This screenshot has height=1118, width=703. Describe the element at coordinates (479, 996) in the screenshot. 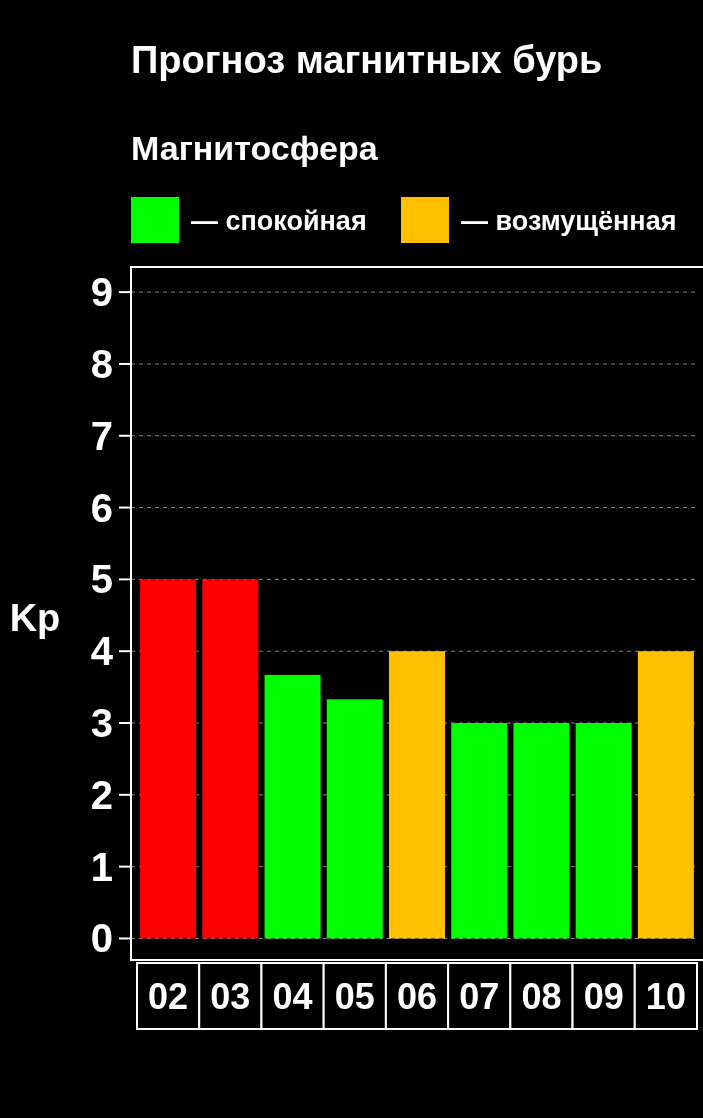

I see `x-tick-label: 07` at that location.